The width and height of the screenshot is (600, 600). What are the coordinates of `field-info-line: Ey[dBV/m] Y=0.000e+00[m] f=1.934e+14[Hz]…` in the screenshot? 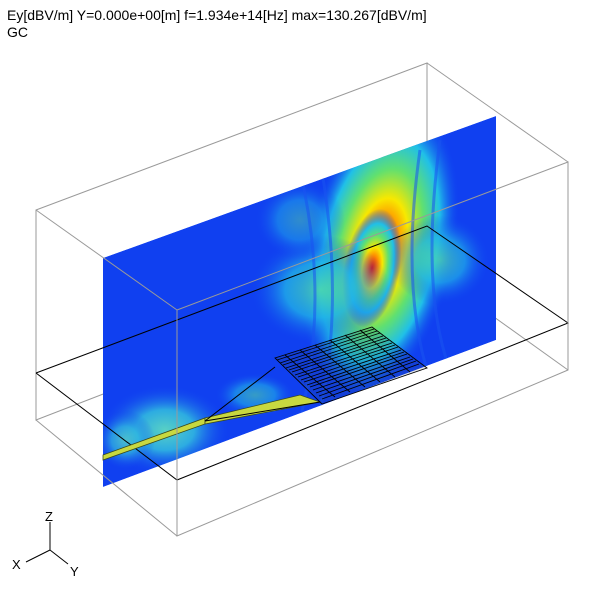 It's located at (217, 15).